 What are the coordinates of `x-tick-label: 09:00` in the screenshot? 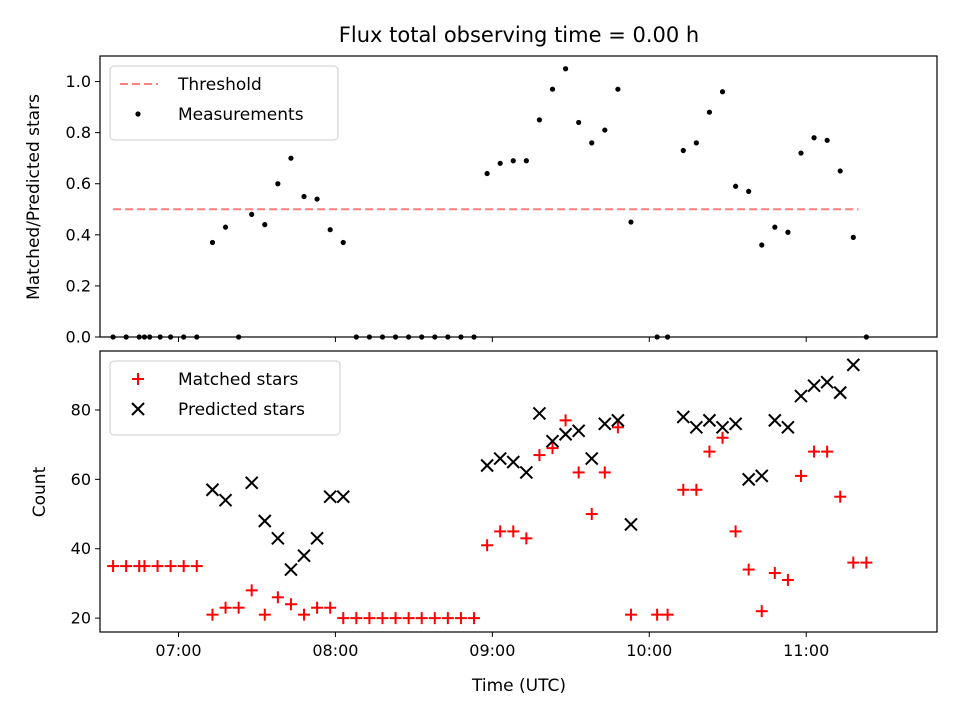 It's located at (492, 650).